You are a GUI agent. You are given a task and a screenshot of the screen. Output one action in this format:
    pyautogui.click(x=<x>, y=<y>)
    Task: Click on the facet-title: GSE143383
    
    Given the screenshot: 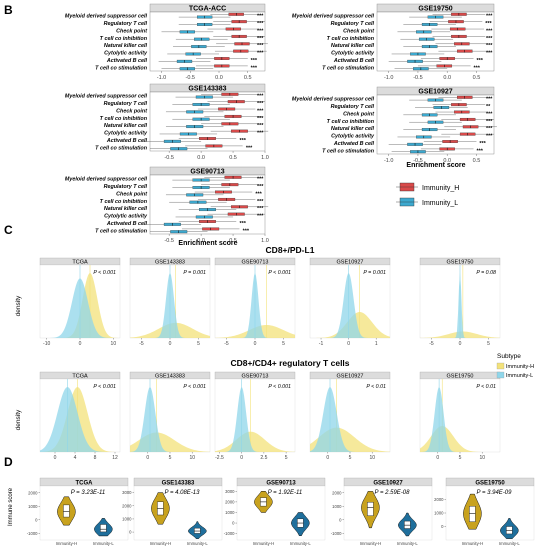 What is the action you would take?
    pyautogui.click(x=170, y=263)
    